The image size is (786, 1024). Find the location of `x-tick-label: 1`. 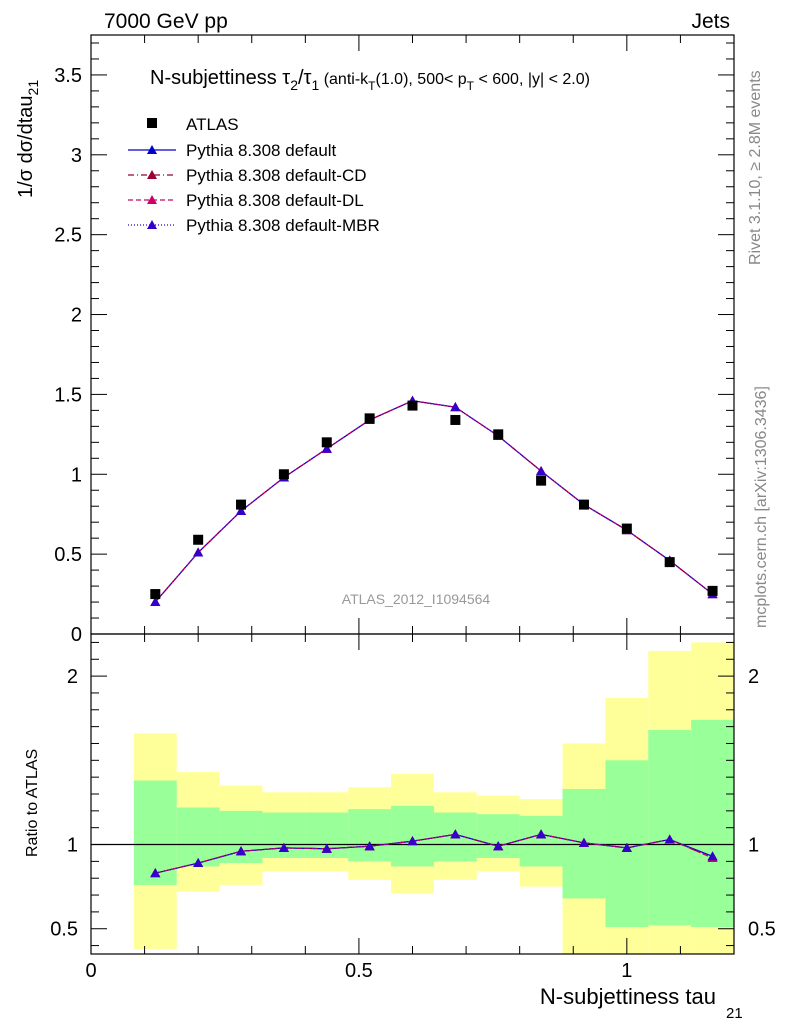

x-tick-label: 1 is located at coordinates (626, 971).